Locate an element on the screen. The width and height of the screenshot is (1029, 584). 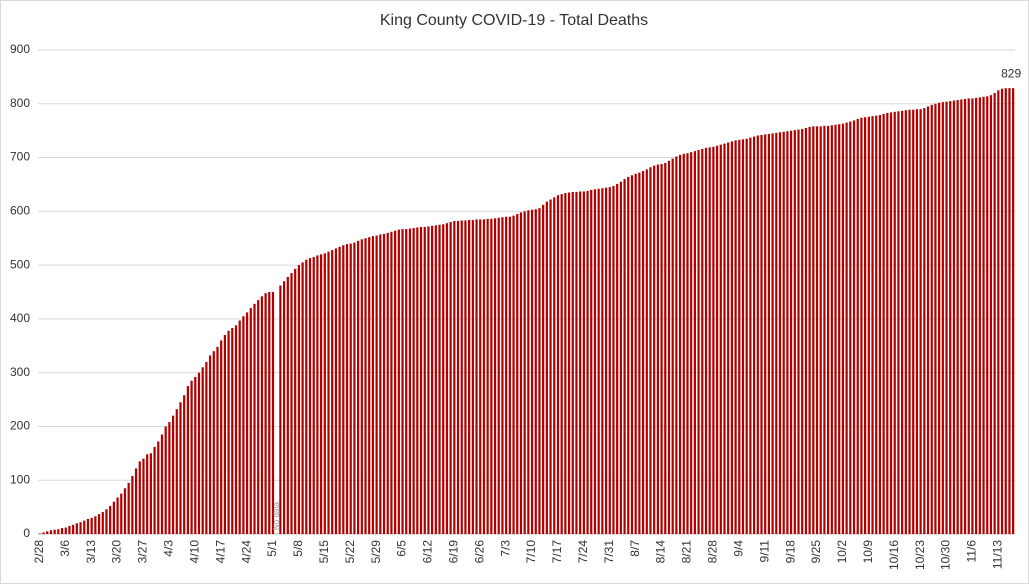
x-tick-label: 3/13 is located at coordinates (91, 552).